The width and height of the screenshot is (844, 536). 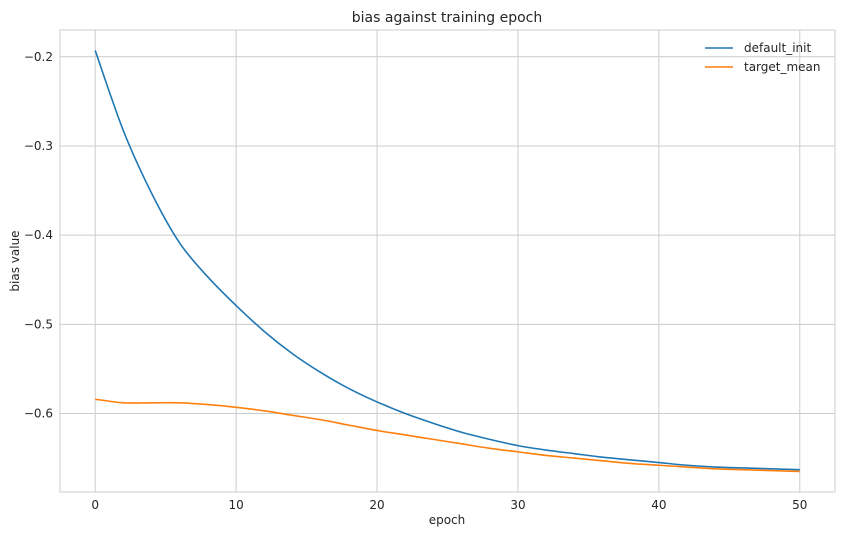 I want to click on legend-label: target_mean, so click(x=782, y=67).